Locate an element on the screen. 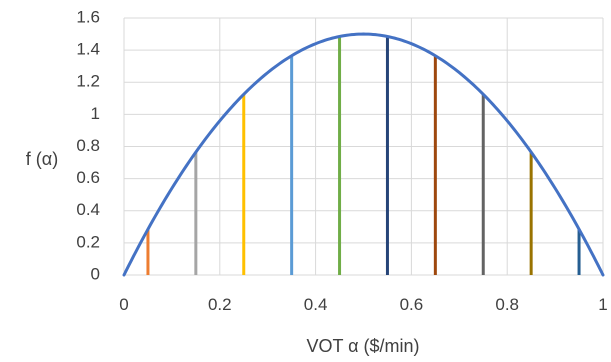 This screenshot has height=362, width=611. x-tick-label: 0.4 is located at coordinates (316, 304).